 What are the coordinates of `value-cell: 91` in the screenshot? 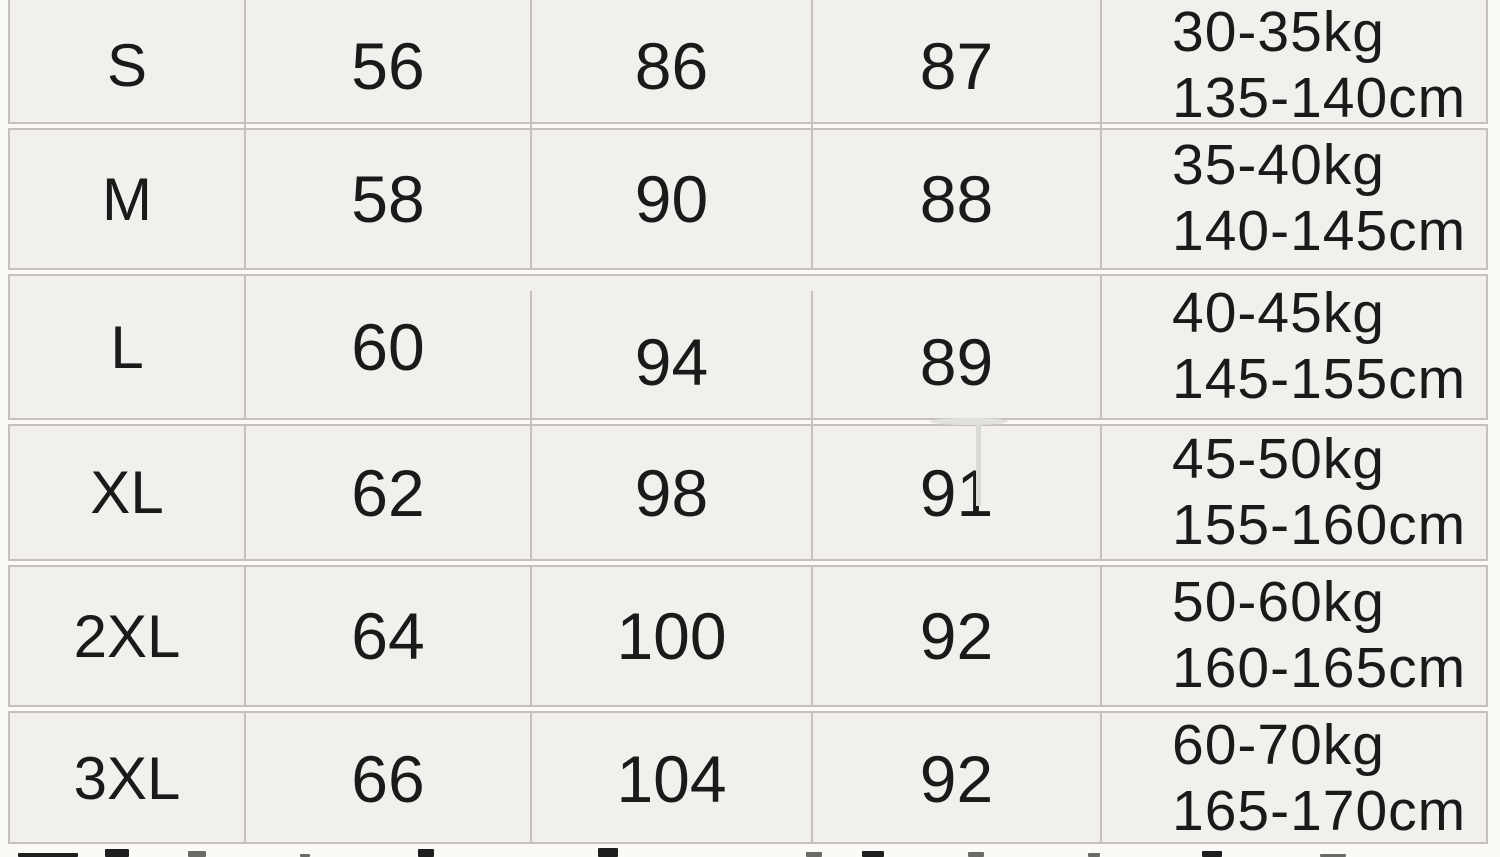 It's located at (955, 492).